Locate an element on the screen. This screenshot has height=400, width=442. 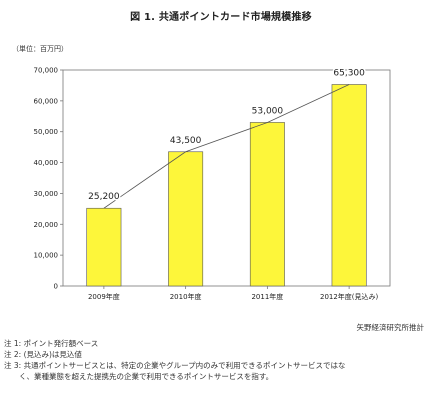
y-tick-label: 60,000 is located at coordinates (46, 101).